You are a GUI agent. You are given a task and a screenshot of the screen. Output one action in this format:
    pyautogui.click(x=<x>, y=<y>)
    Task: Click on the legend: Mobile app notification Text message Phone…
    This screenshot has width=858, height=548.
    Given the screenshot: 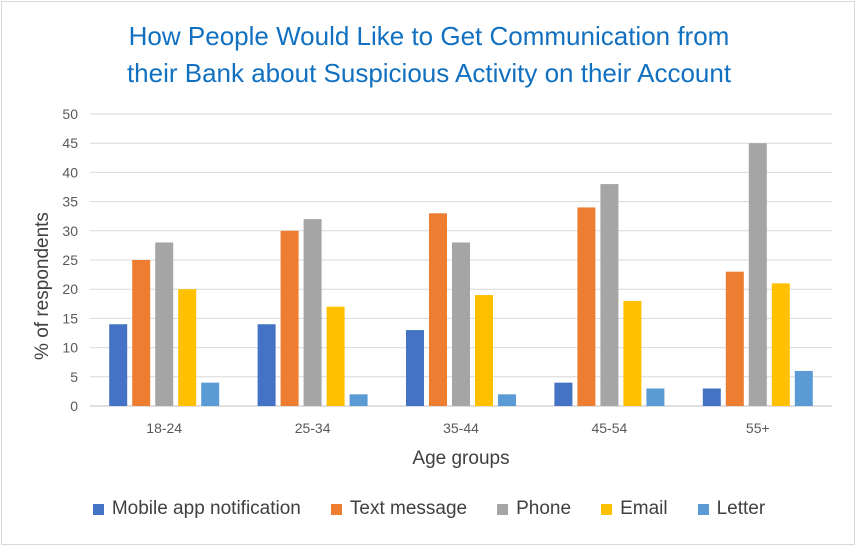 What is the action you would take?
    pyautogui.click(x=429, y=509)
    